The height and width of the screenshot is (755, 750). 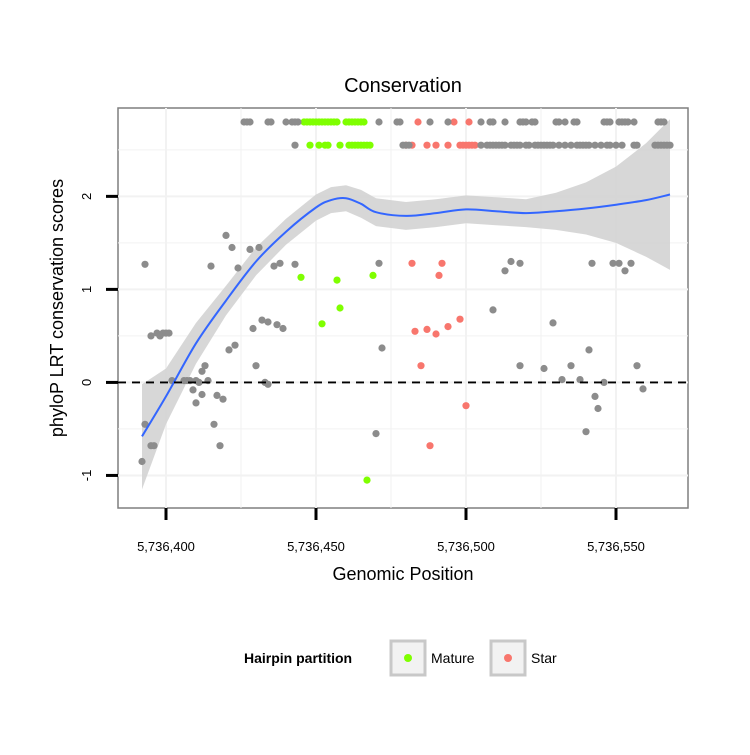 I want to click on legend-swatch-mature, so click(x=408, y=658).